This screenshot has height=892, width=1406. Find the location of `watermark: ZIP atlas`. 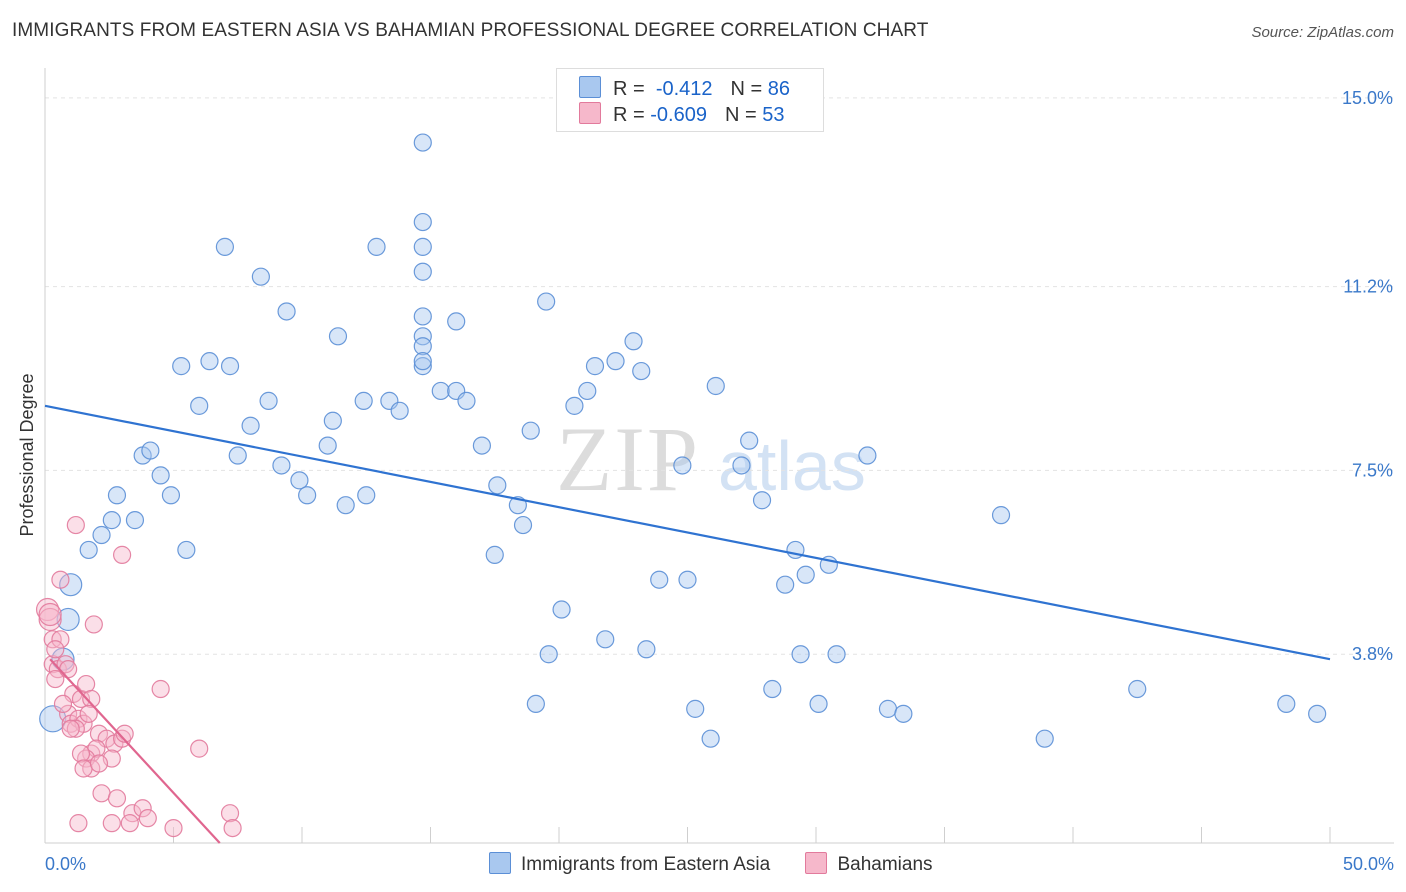

watermark: ZIP atlas is located at coordinates (711, 459).